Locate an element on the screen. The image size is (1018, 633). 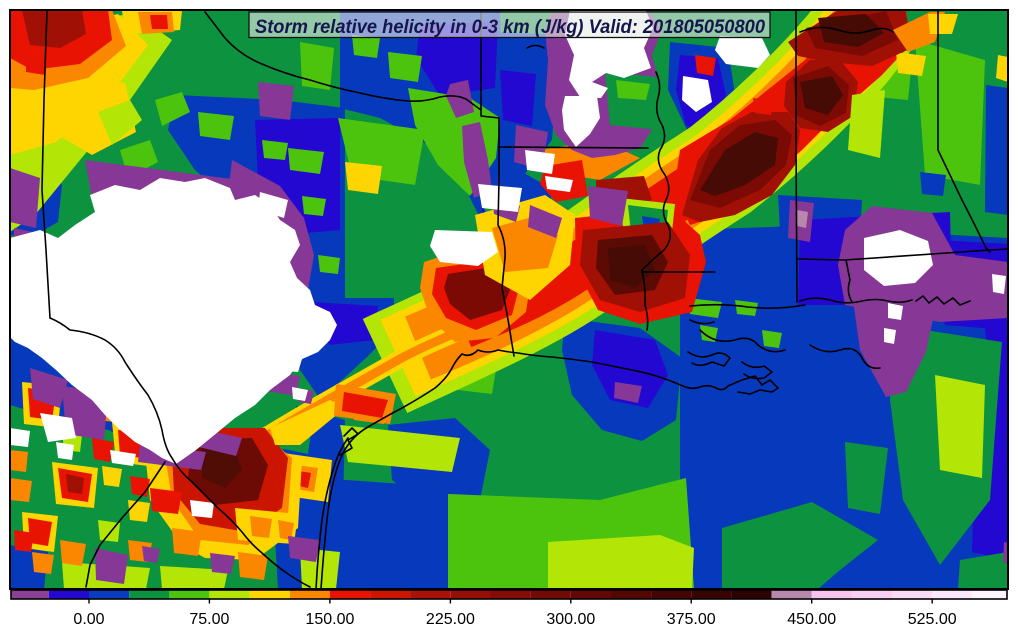
svg-text: 525.00 is located at coordinates (932, 619).